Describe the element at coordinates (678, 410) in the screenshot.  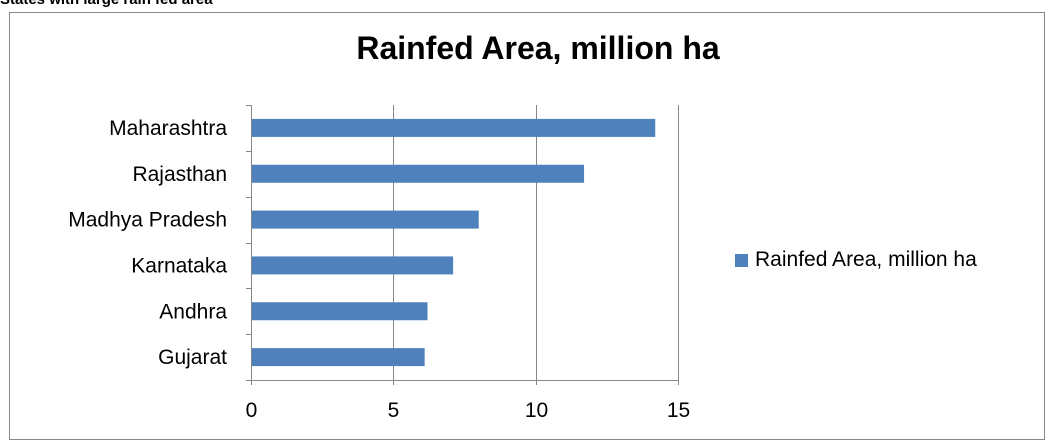
I see `x-tick-label: 15` at that location.